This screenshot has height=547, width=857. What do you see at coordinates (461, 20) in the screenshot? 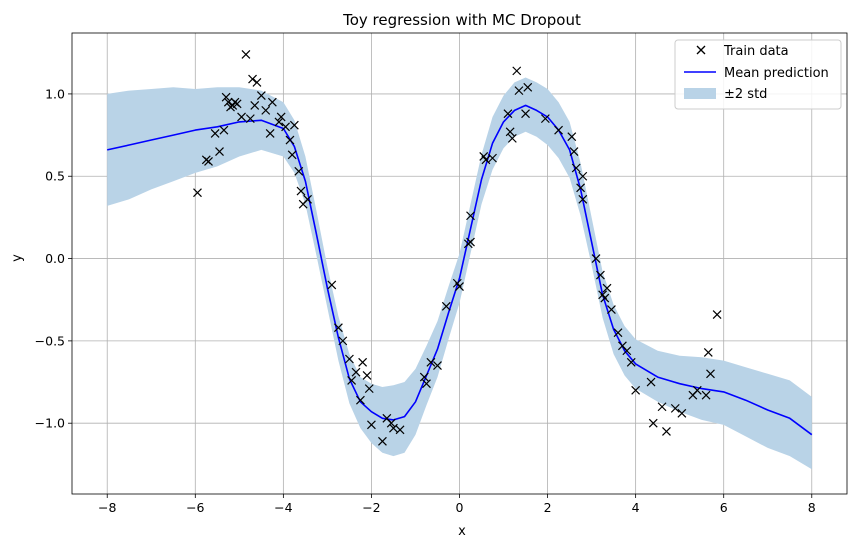
I see `chart-title: Toy regression with MC Dropout` at bounding box center [461, 20].